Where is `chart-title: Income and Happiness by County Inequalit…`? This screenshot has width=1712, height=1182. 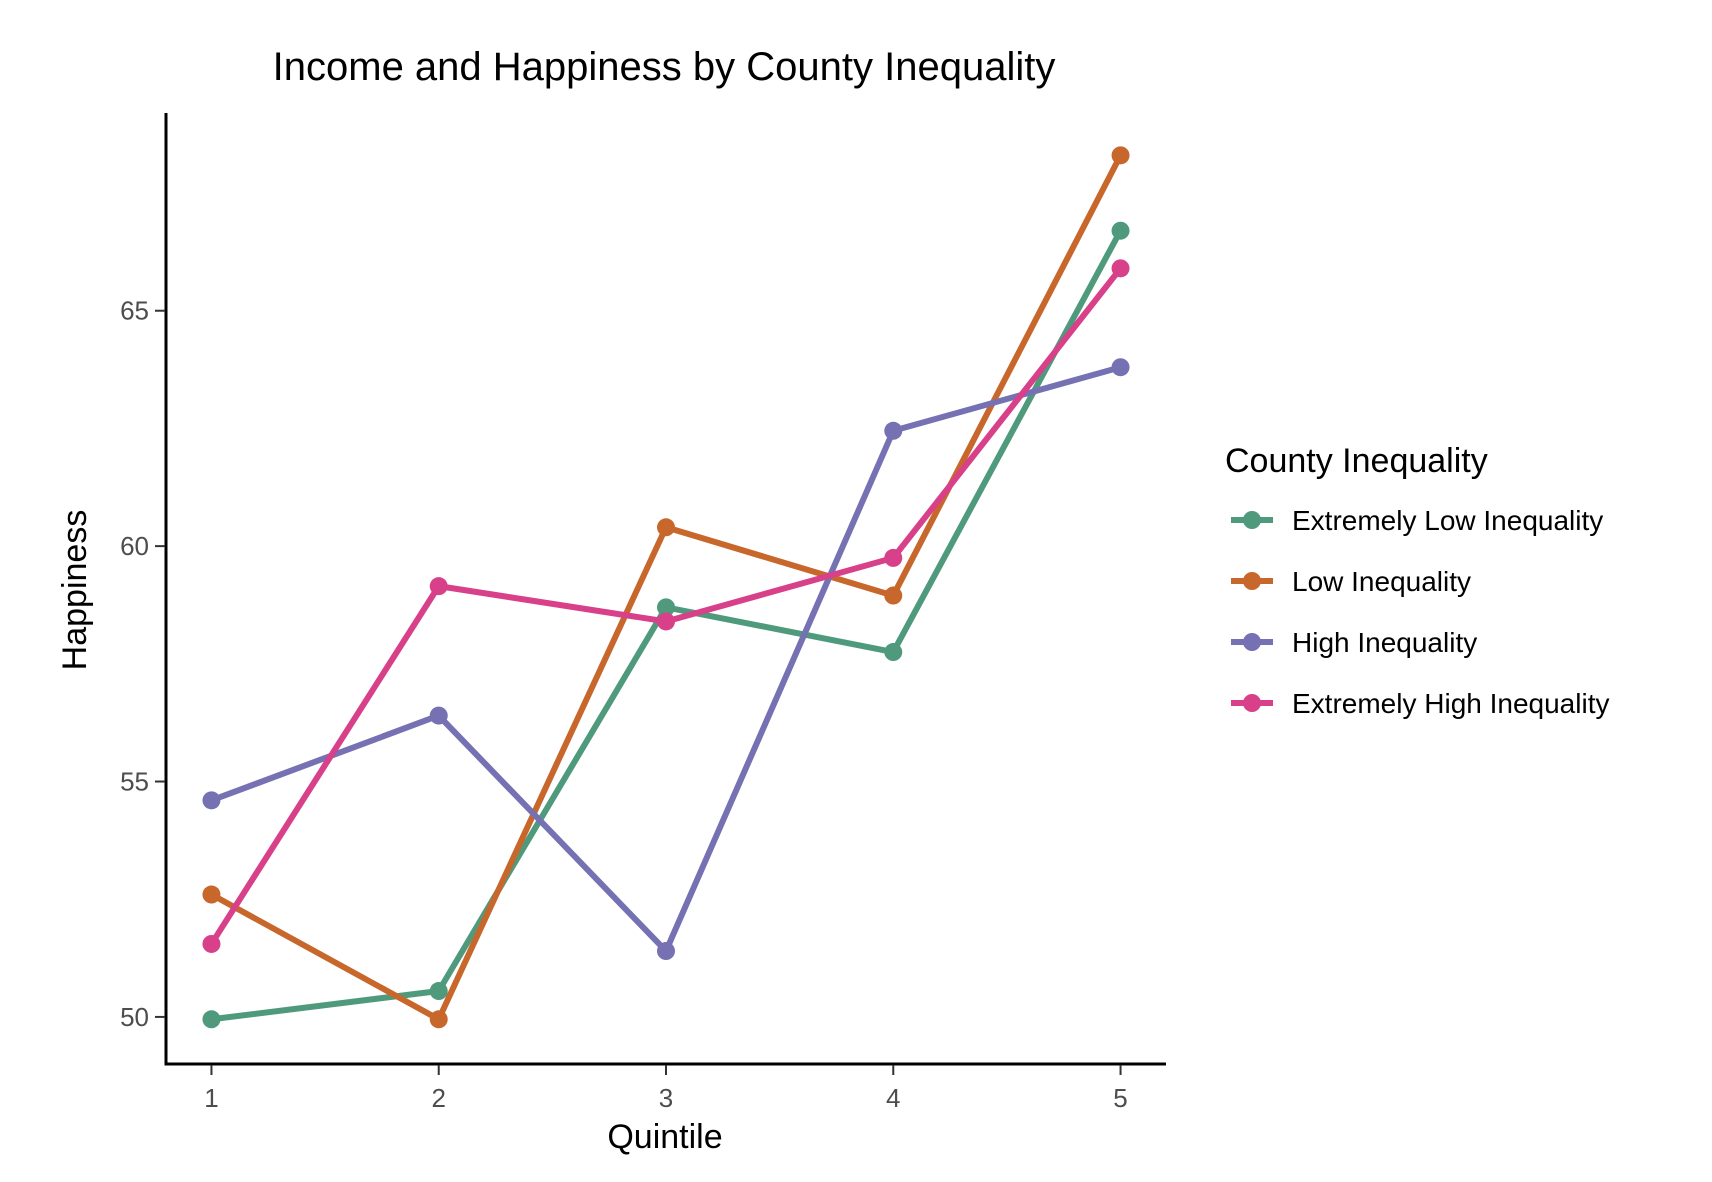 chart-title: Income and Happiness by County Inequalit… is located at coordinates (664, 67).